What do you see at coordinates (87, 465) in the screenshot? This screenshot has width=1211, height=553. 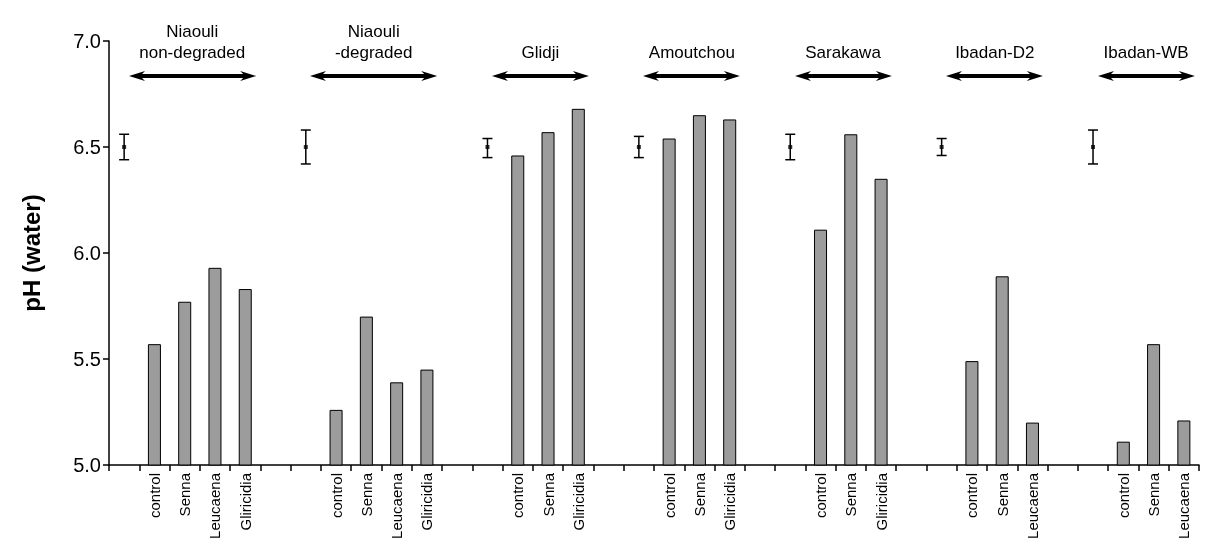 I see `y-tick-label: 5.0` at bounding box center [87, 465].